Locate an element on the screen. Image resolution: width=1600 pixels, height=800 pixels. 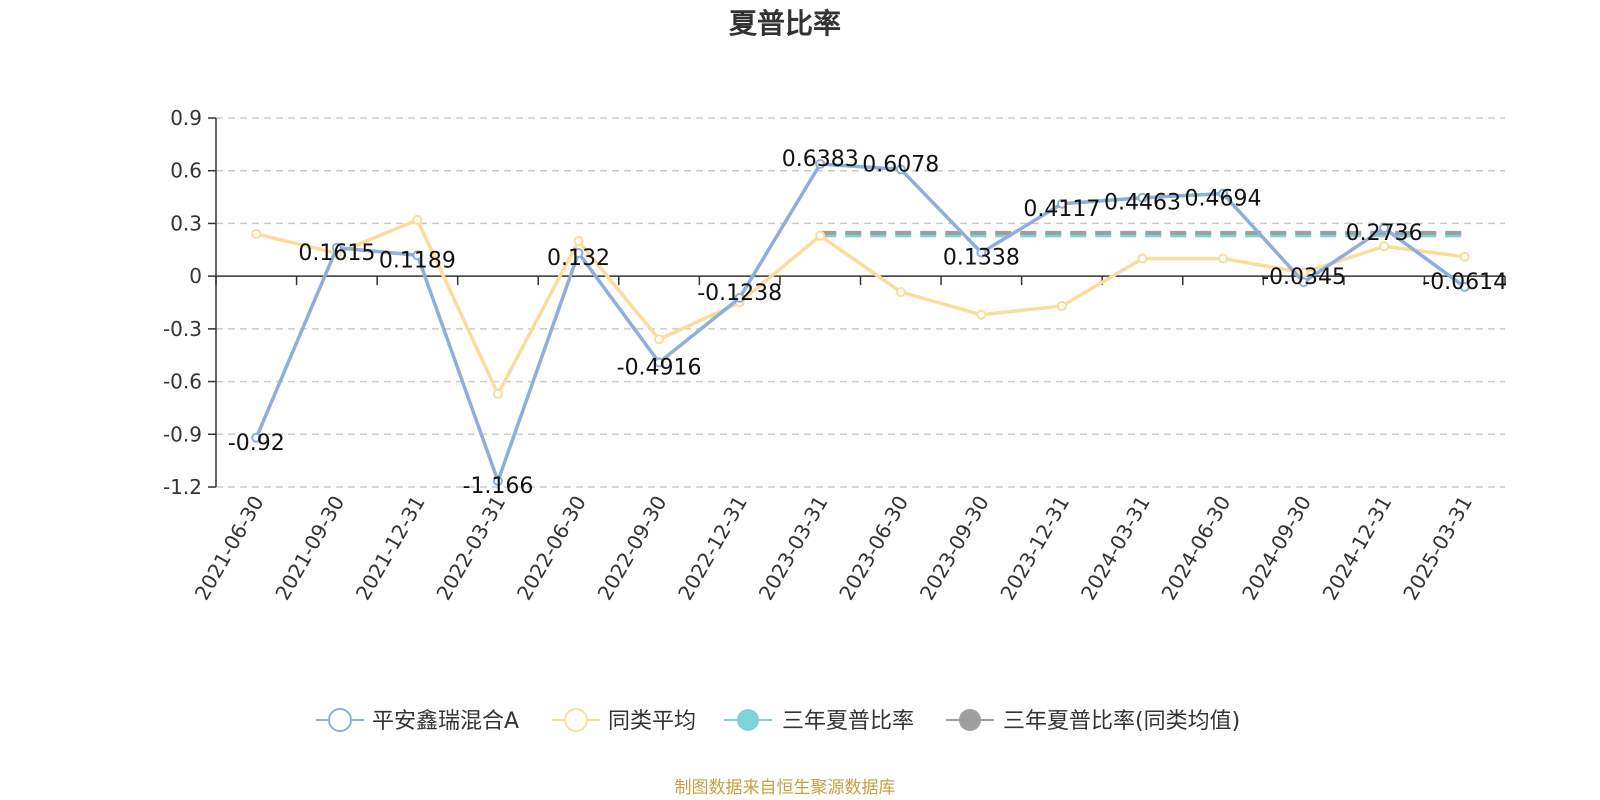
data-label: 0.1189 is located at coordinates (417, 260).